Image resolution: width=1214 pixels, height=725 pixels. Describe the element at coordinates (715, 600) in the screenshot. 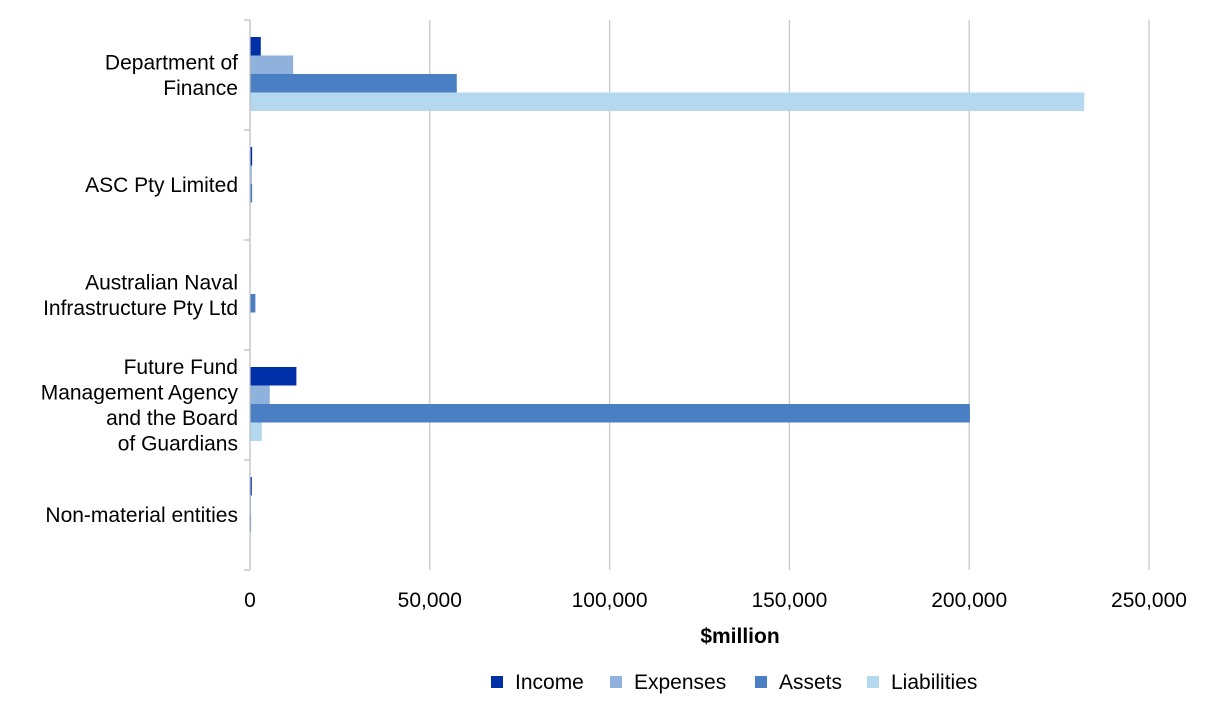

I see `x-tick-labels: 0 50,000 100,000 150,000 200,000 250,000` at that location.